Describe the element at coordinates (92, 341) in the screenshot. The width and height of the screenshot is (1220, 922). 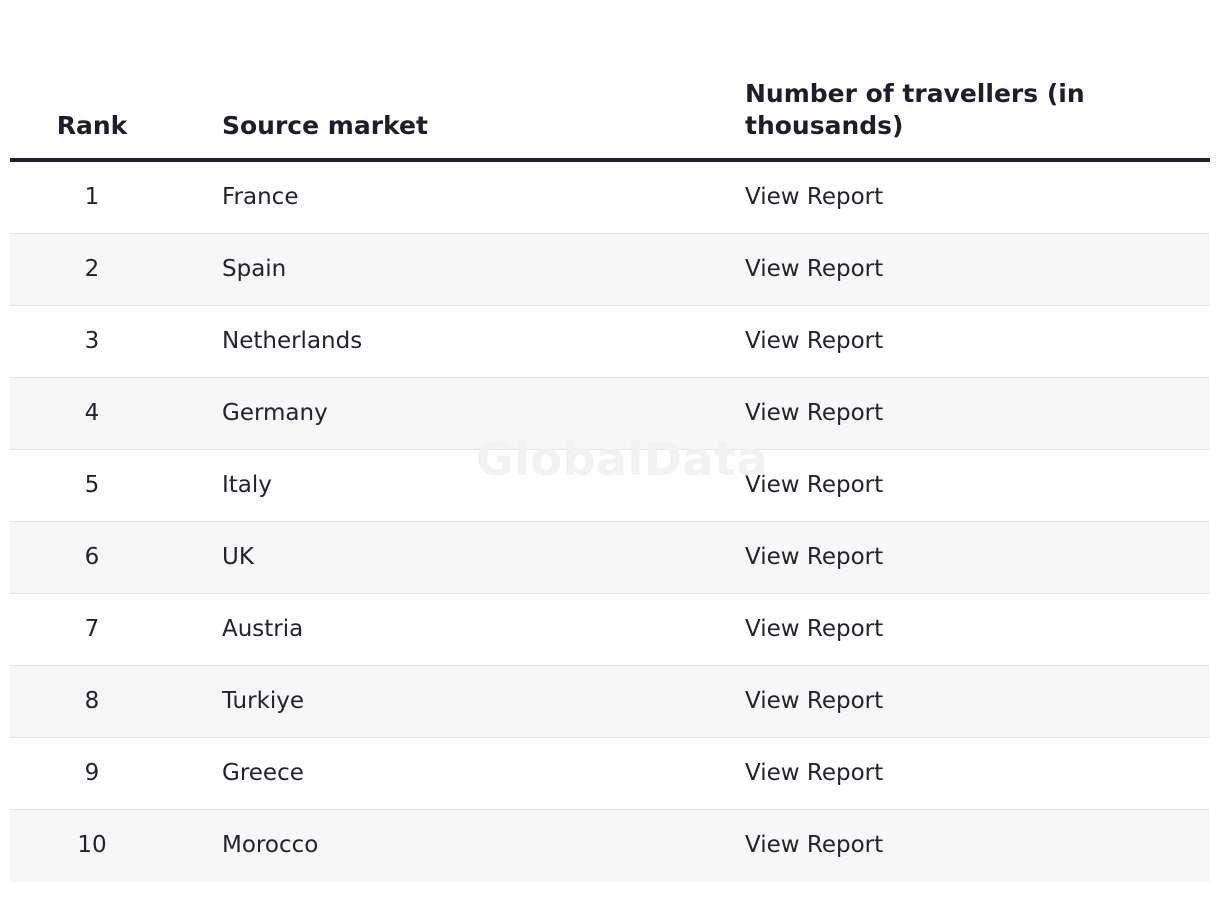
I see `rank-cell: 3` at that location.